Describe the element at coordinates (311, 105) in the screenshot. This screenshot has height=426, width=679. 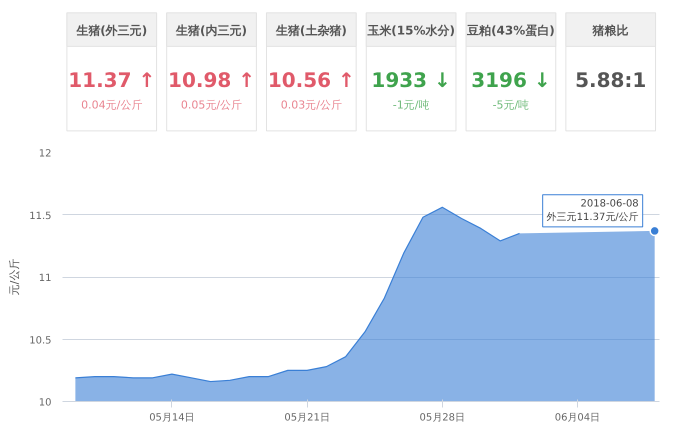
I see `text: 0.03元/公斤` at that location.